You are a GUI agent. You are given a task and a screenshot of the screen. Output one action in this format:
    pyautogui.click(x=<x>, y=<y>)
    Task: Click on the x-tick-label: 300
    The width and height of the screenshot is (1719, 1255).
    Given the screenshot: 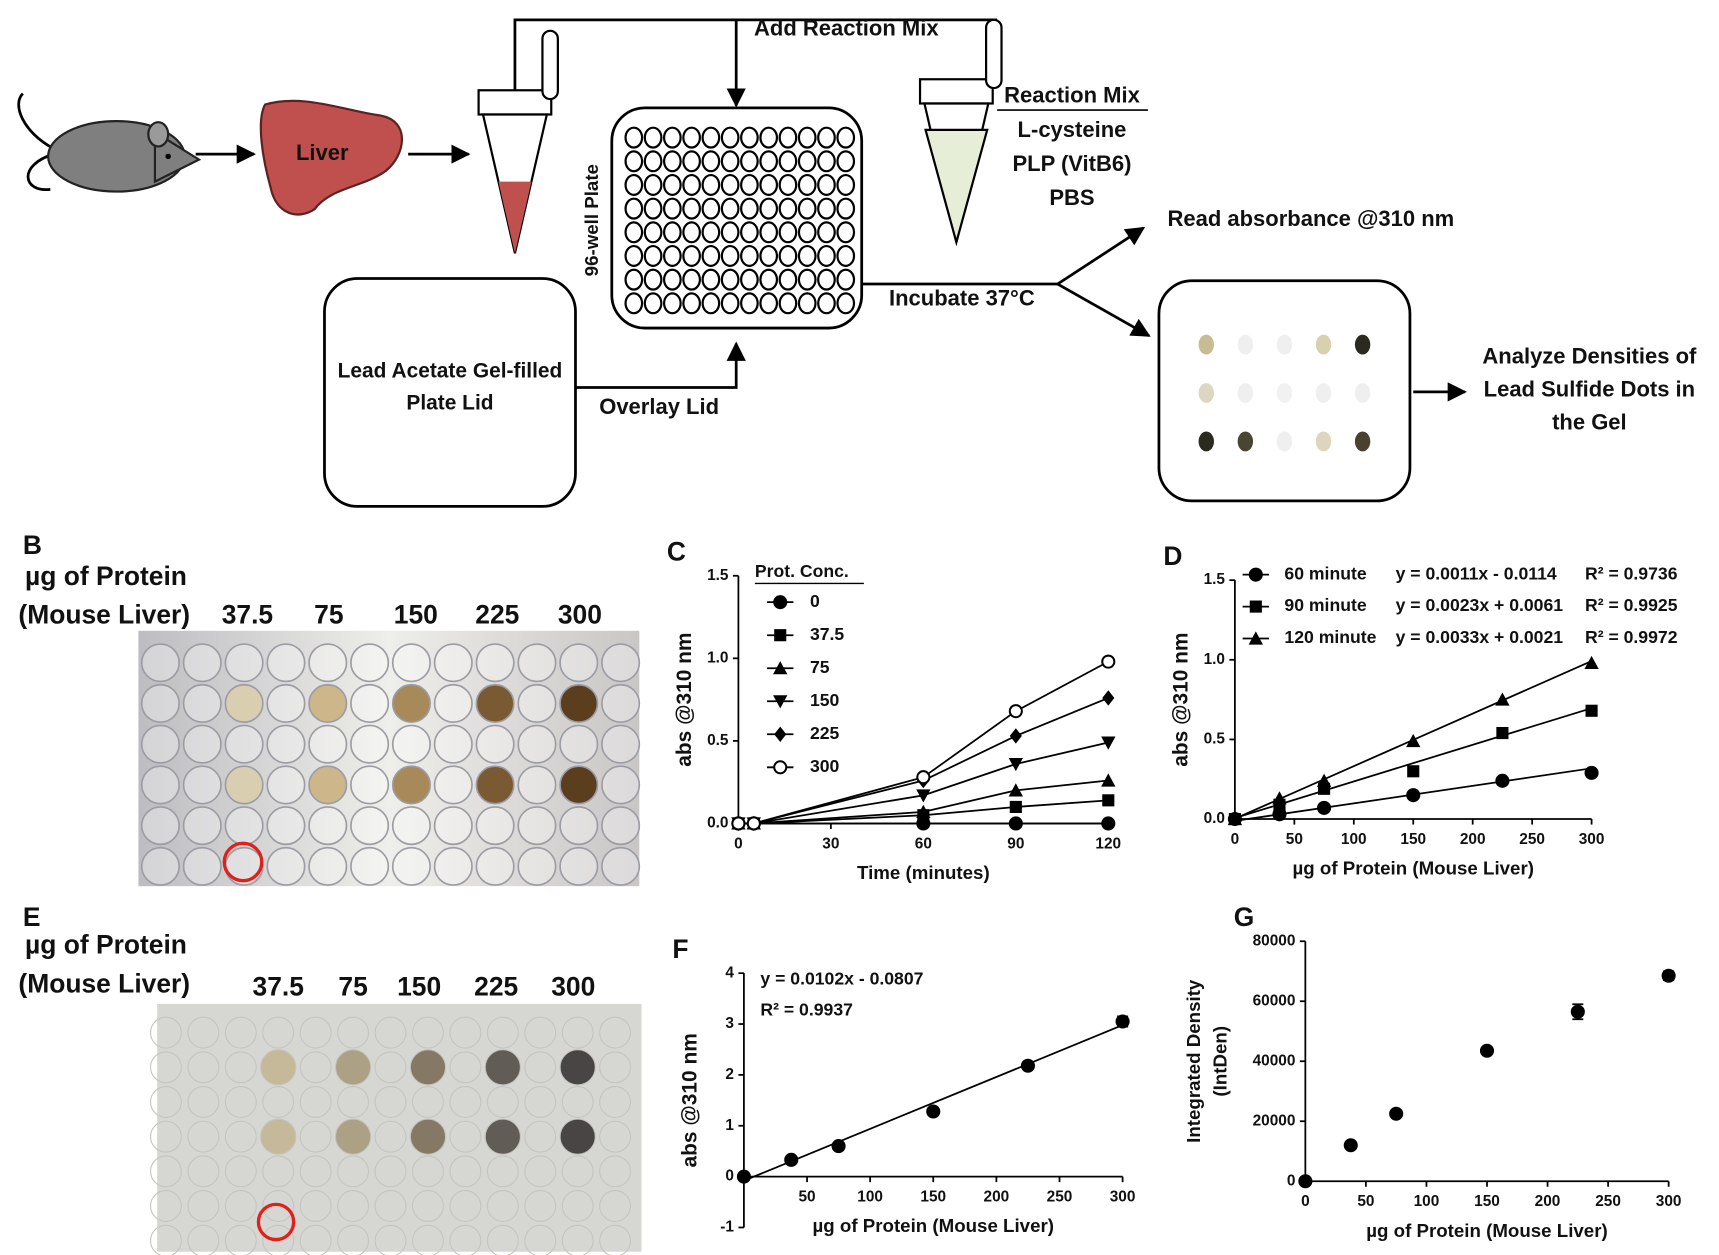 What is the action you would take?
    pyautogui.click(x=1592, y=839)
    